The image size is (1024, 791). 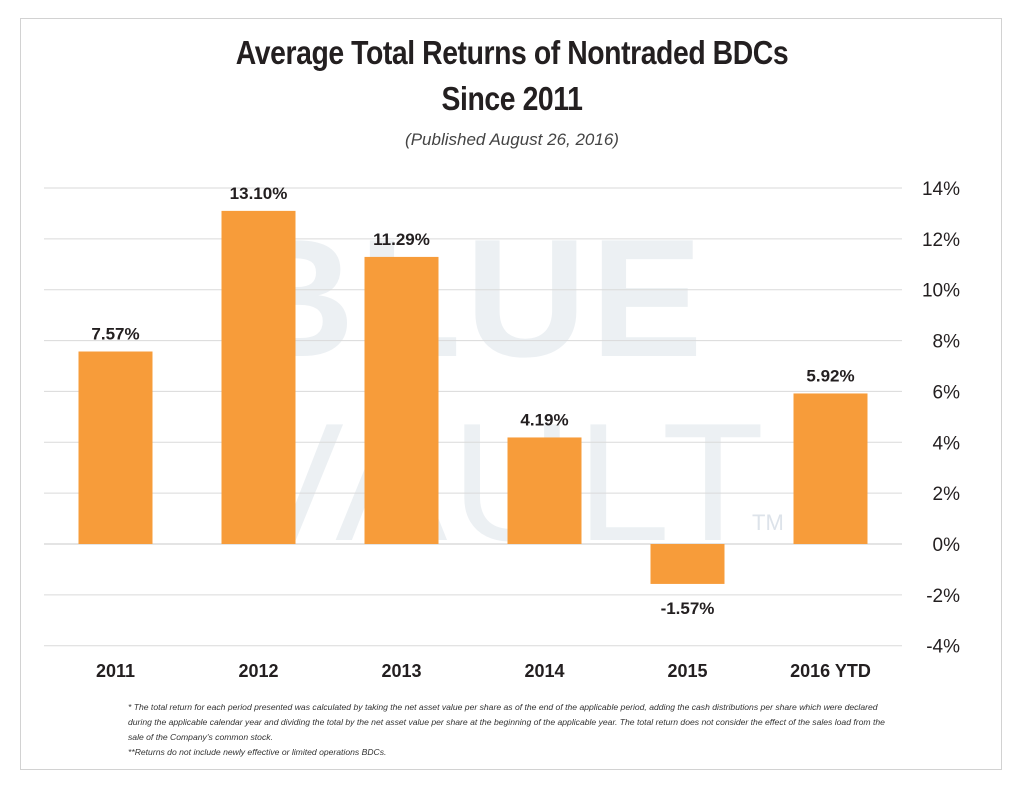 I want to click on x-tick-label: 2014, so click(x=544, y=671).